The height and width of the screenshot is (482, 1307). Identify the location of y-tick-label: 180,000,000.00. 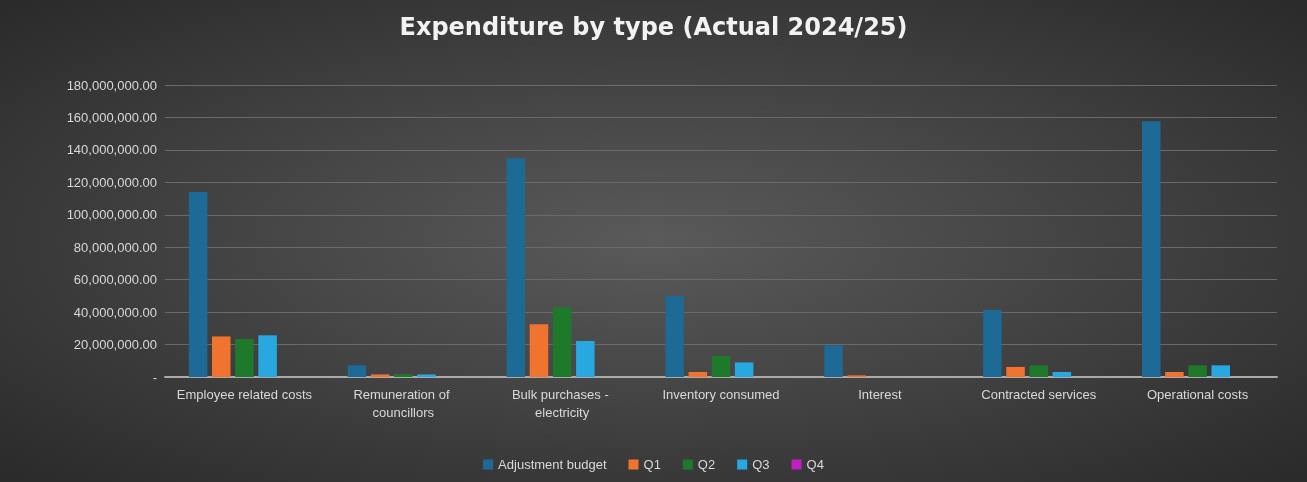
(111, 85).